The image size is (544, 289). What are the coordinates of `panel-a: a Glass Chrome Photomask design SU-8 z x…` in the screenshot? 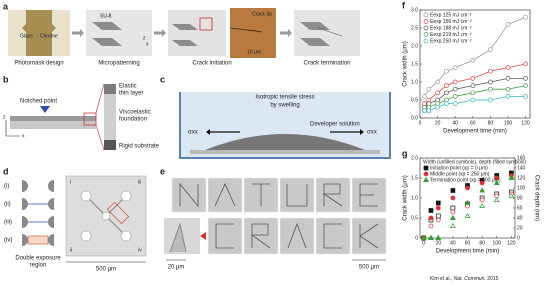 It's located at (181, 34).